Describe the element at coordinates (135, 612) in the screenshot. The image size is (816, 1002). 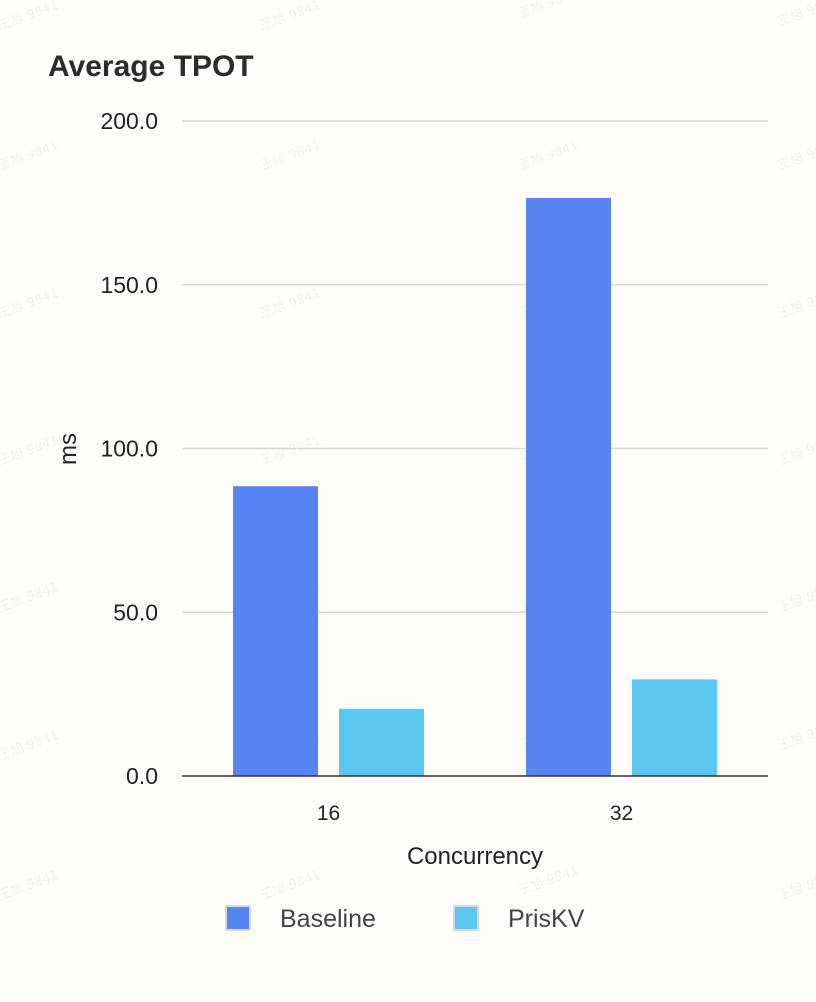
I see `y-tick-label: 50.0` at that location.